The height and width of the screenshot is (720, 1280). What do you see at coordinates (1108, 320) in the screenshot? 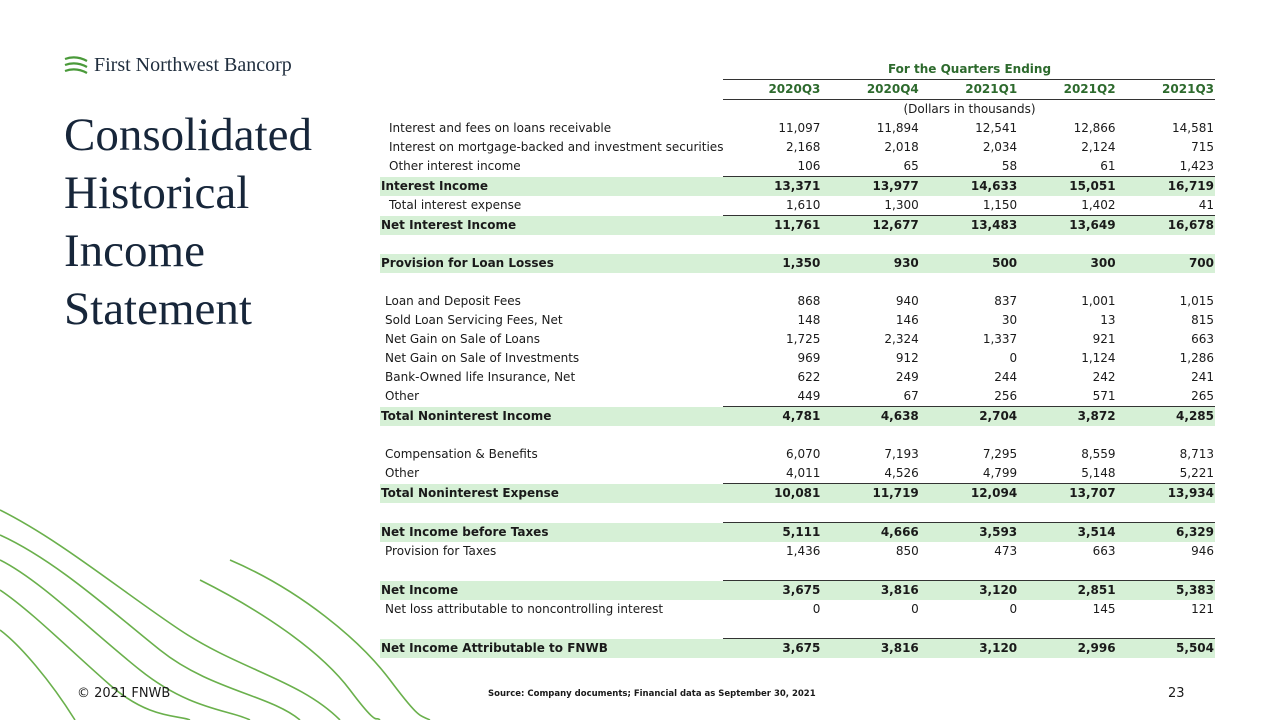
I see `value-cell: 13` at bounding box center [1108, 320].